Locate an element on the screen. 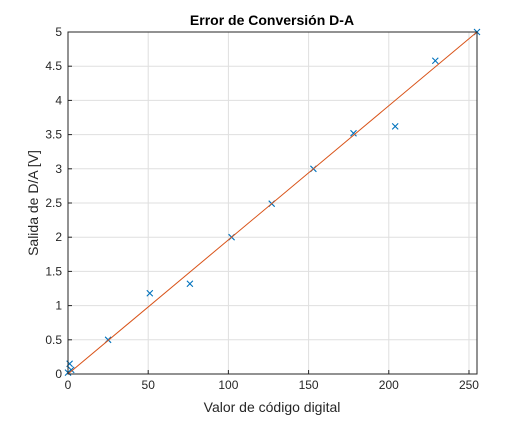 The height and width of the screenshot is (425, 527). y-tick-label: 4.5 is located at coordinates (53, 66).